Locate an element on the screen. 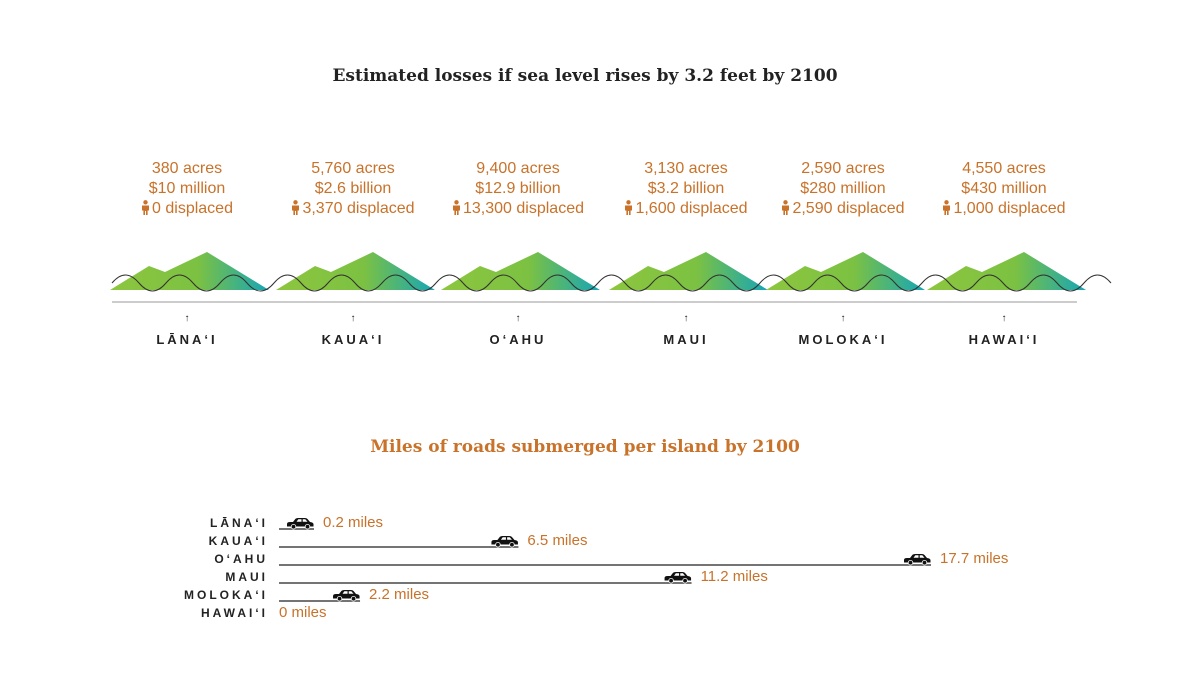 The image size is (1200, 683). acres-value: 4,550 acres is located at coordinates (1004, 168).